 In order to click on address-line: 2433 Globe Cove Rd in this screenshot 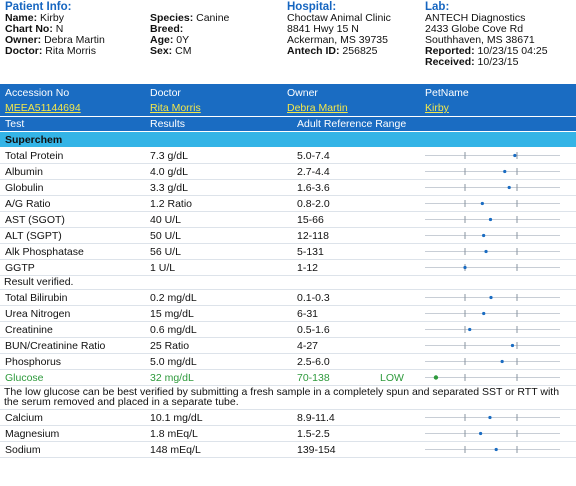, I will do `click(474, 29)`.